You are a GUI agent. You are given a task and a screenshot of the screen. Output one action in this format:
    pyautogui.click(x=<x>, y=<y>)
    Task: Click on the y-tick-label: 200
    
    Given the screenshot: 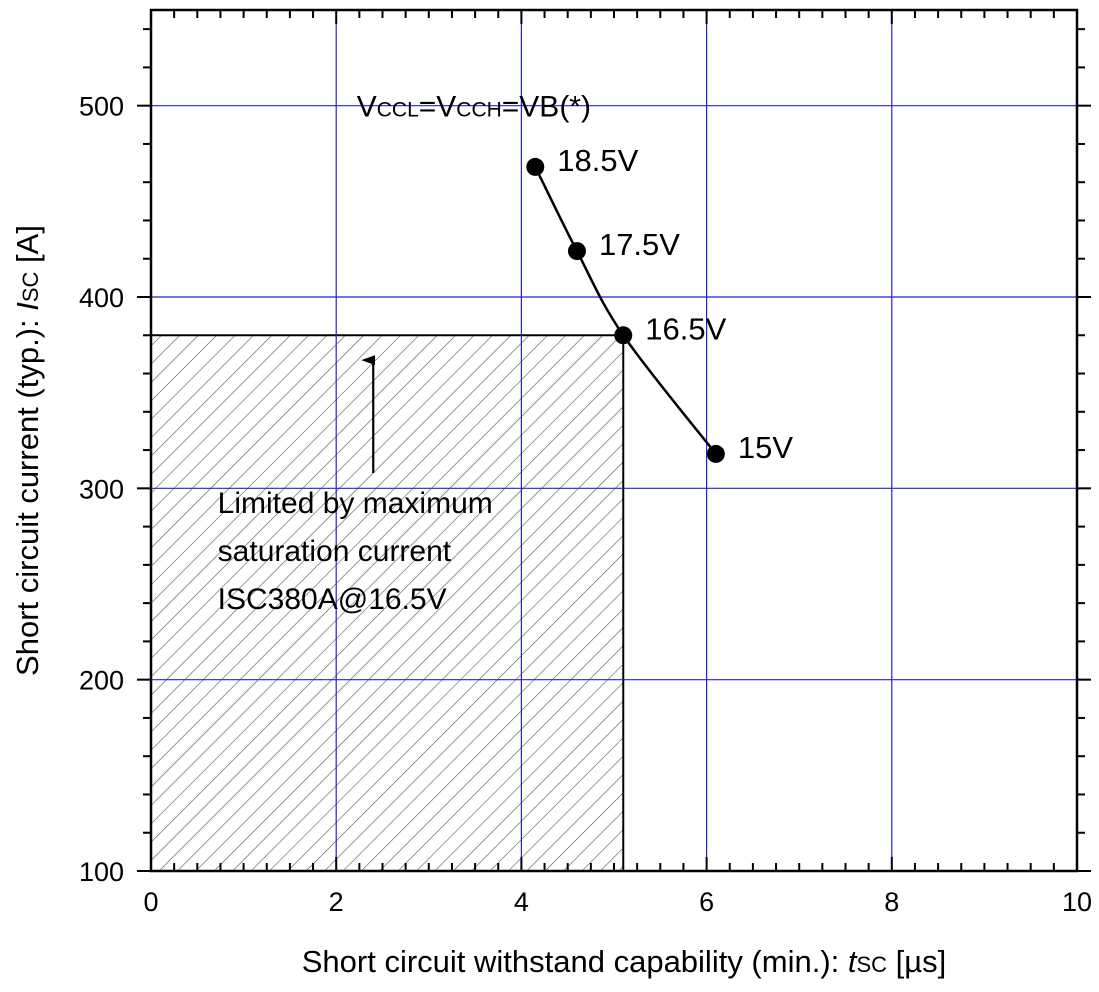 What is the action you would take?
    pyautogui.click(x=101, y=681)
    